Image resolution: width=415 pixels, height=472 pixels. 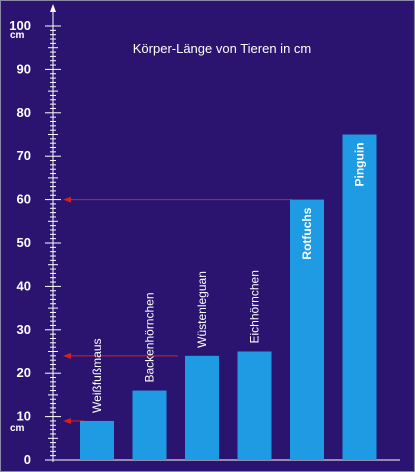 What do you see at coordinates (97, 375) in the screenshot?
I see `bar-label: Weißfußmaus` at bounding box center [97, 375].